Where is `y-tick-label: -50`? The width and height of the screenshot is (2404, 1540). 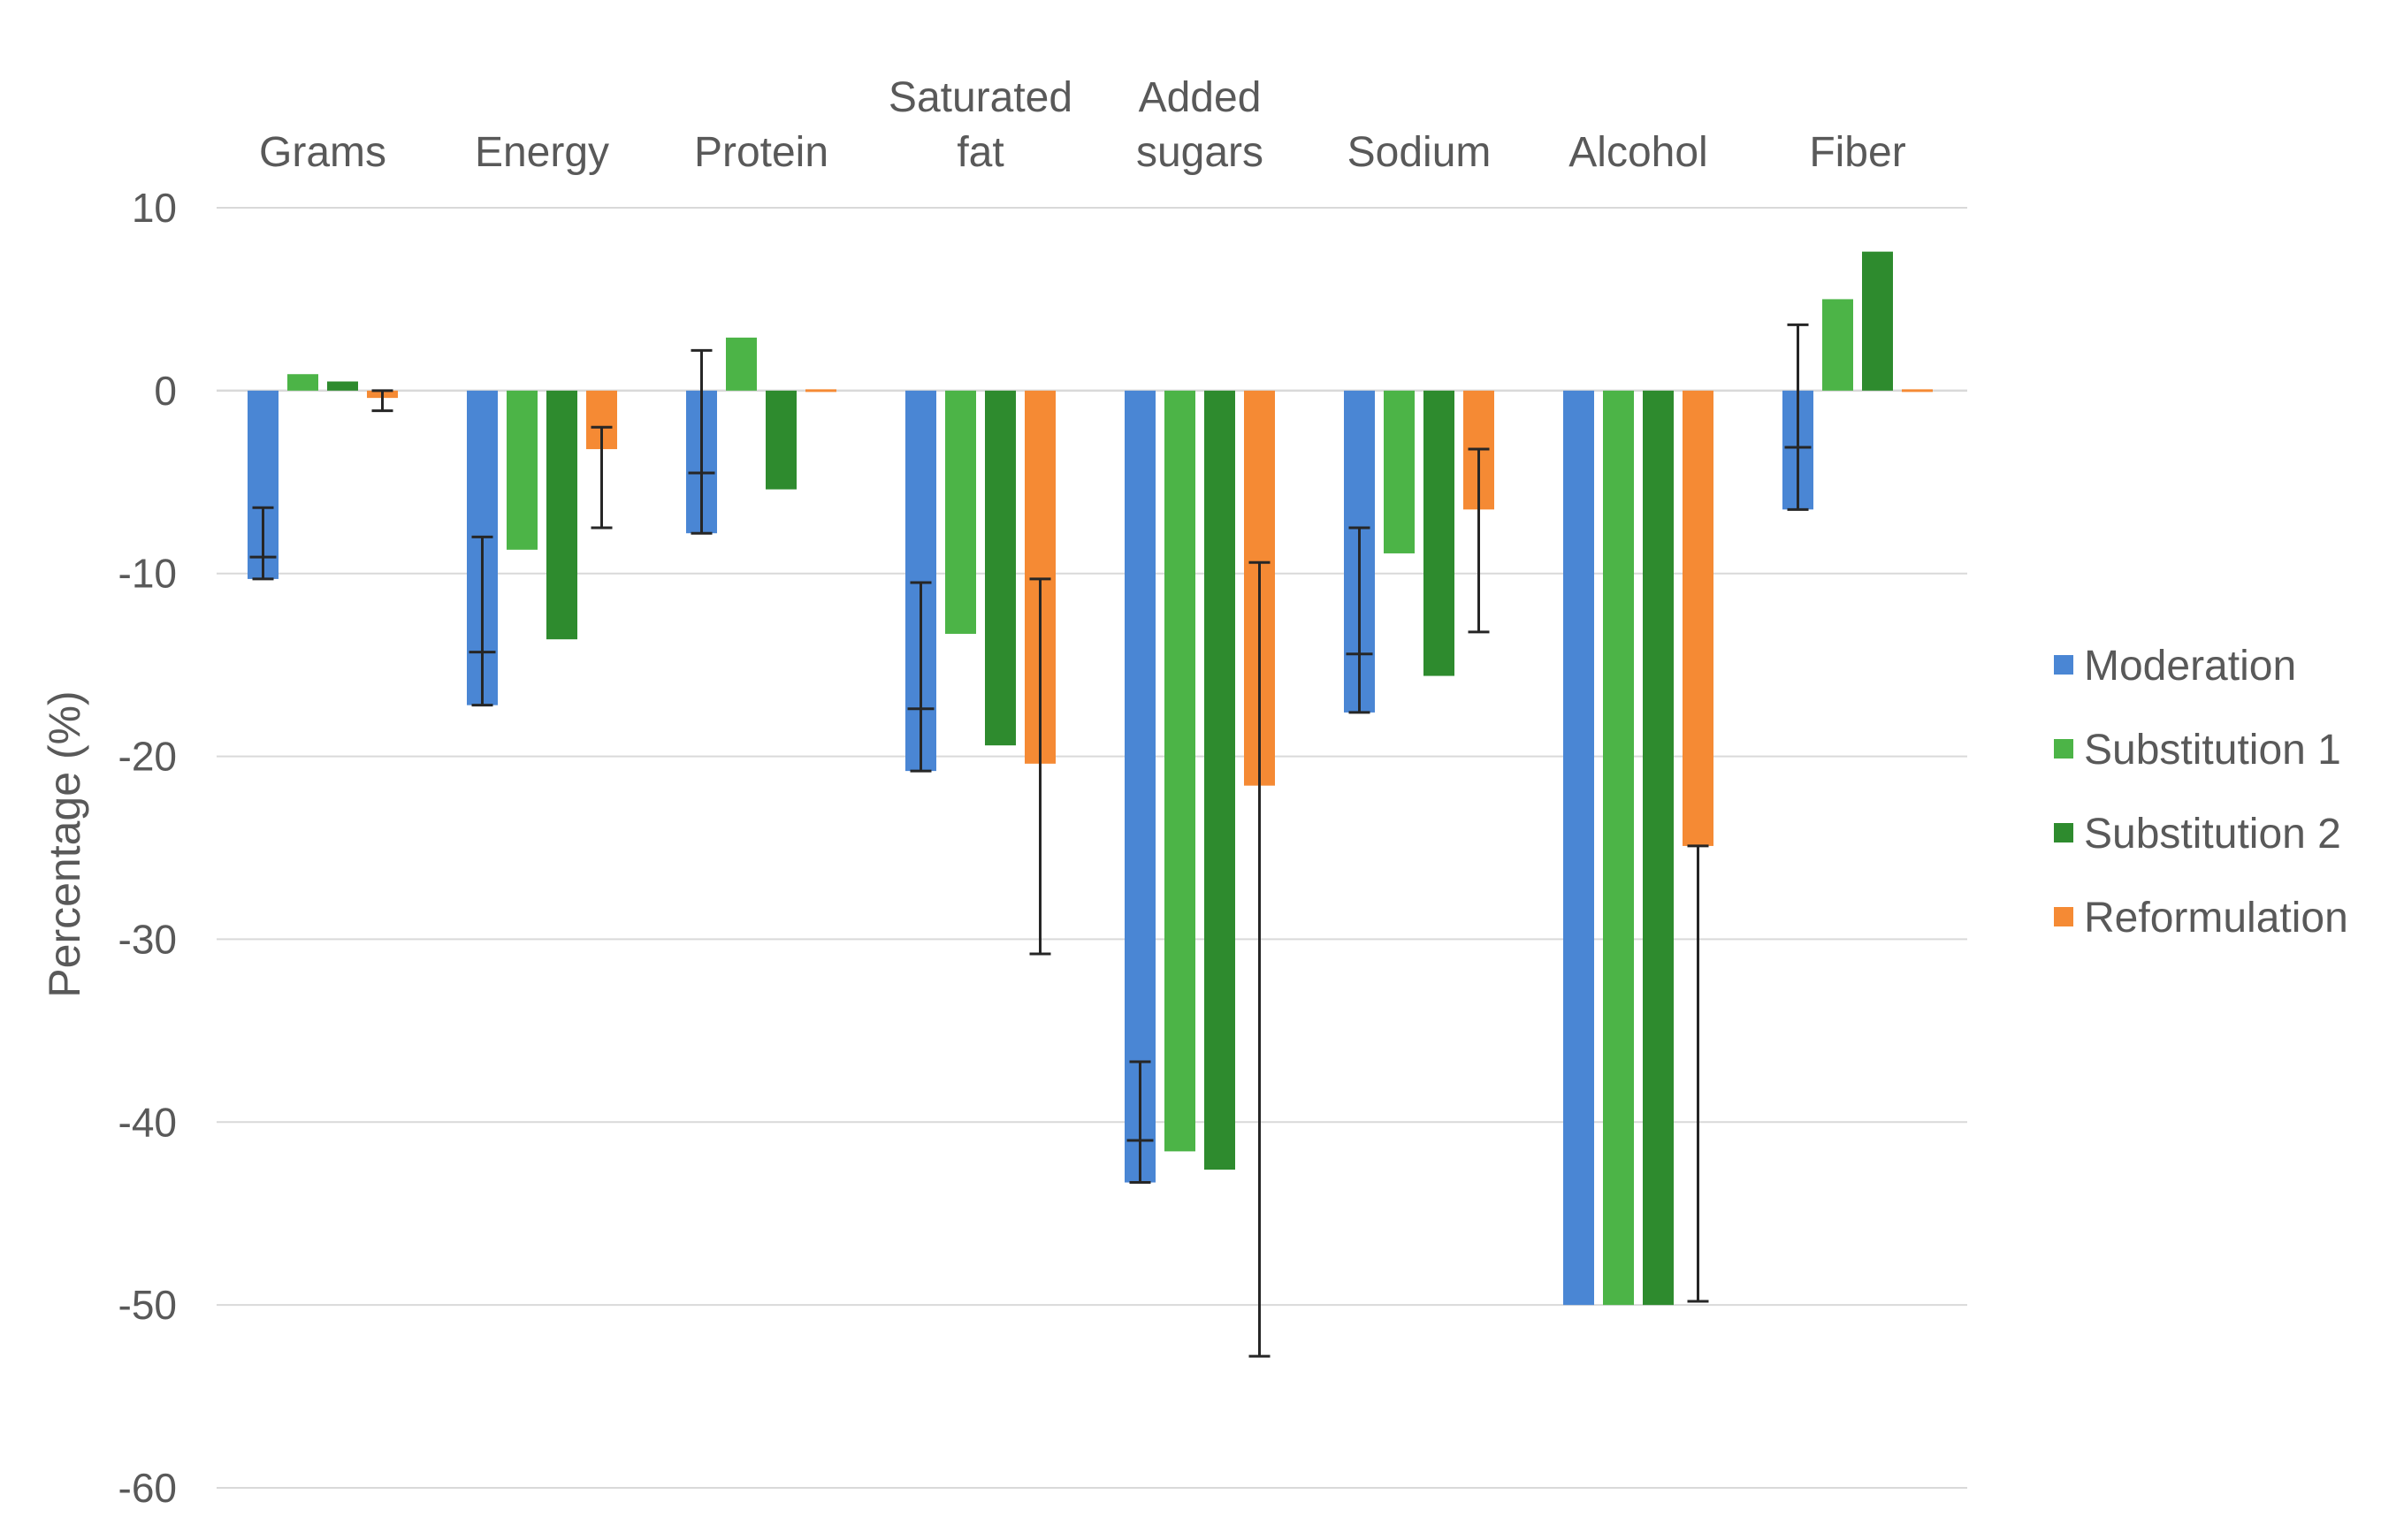 y-tick-label: -50 is located at coordinates (148, 1305).